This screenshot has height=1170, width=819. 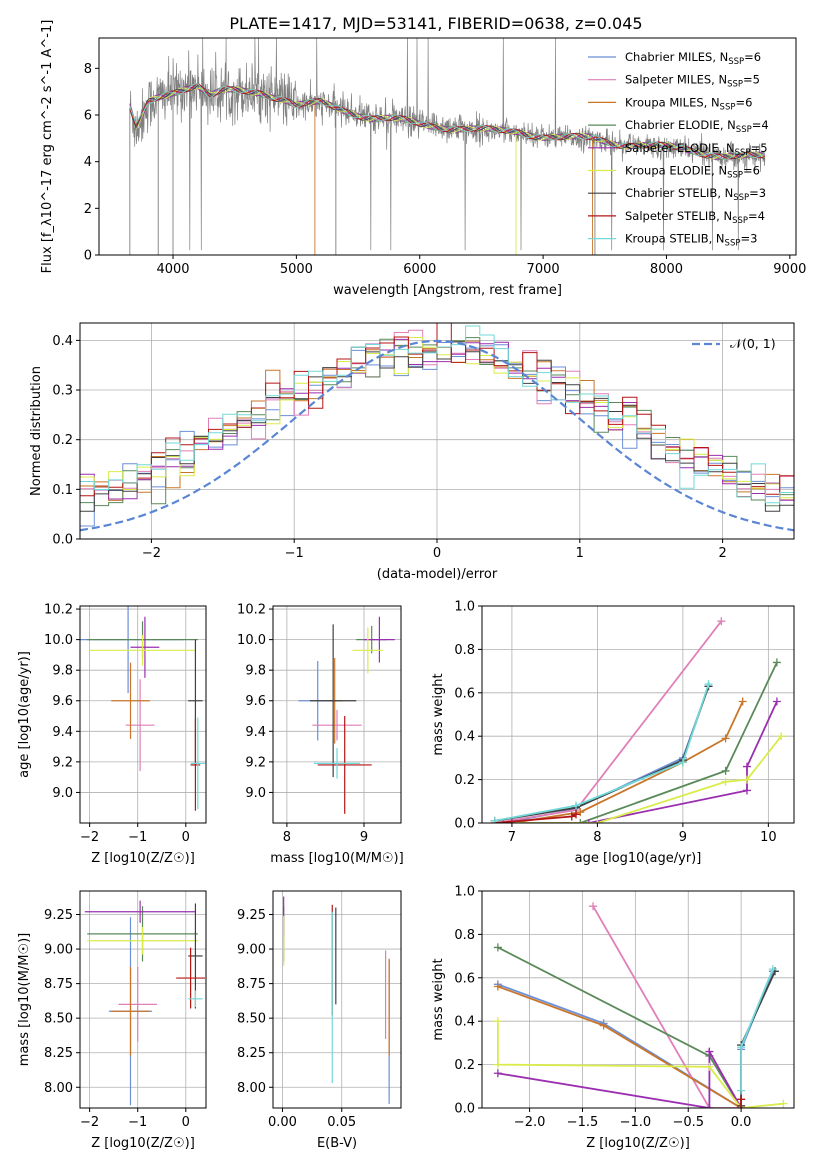 What do you see at coordinates (437, 574) in the screenshot?
I see `x-axis-label: (data-model)/error` at bounding box center [437, 574].